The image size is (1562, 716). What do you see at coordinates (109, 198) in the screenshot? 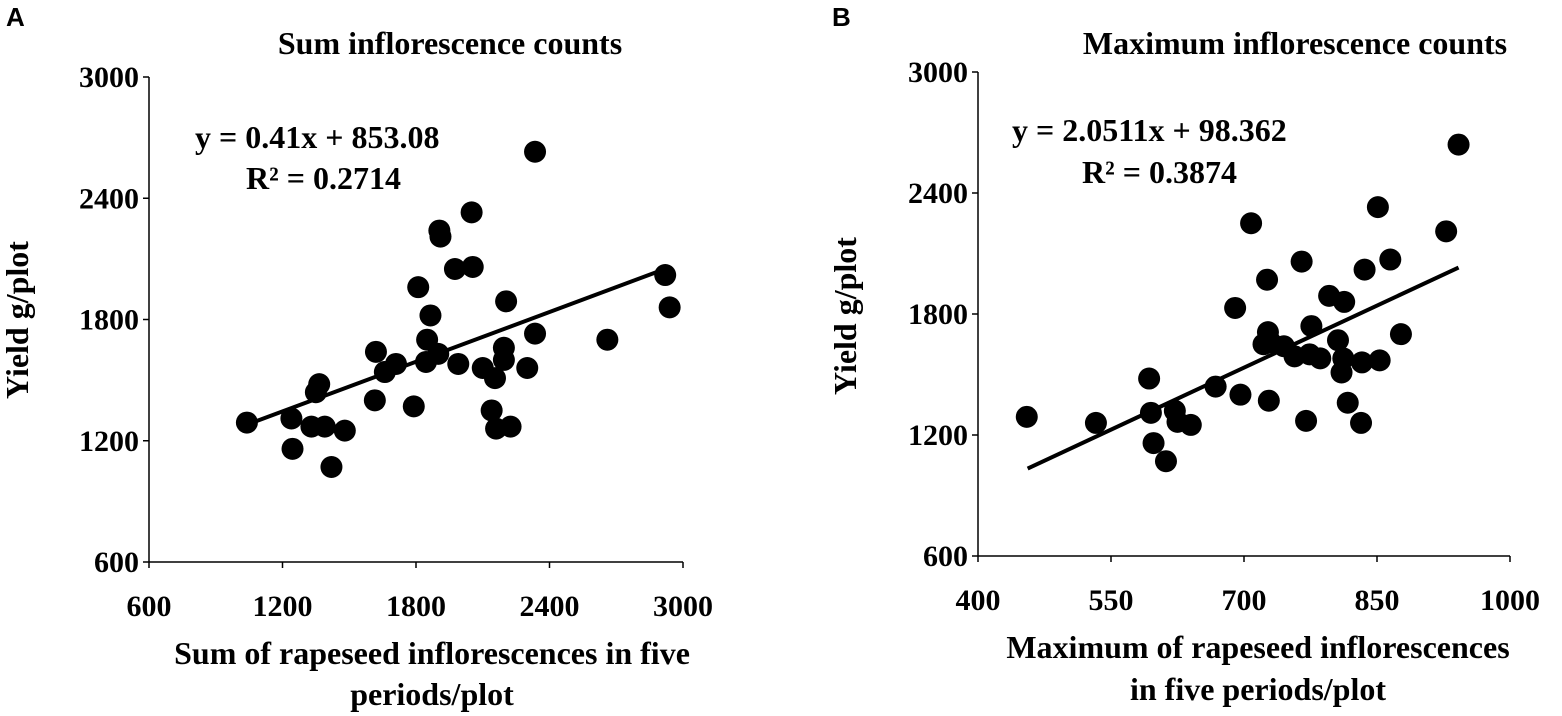
I see `panel-a-y-tick-label: 2400` at bounding box center [109, 198].